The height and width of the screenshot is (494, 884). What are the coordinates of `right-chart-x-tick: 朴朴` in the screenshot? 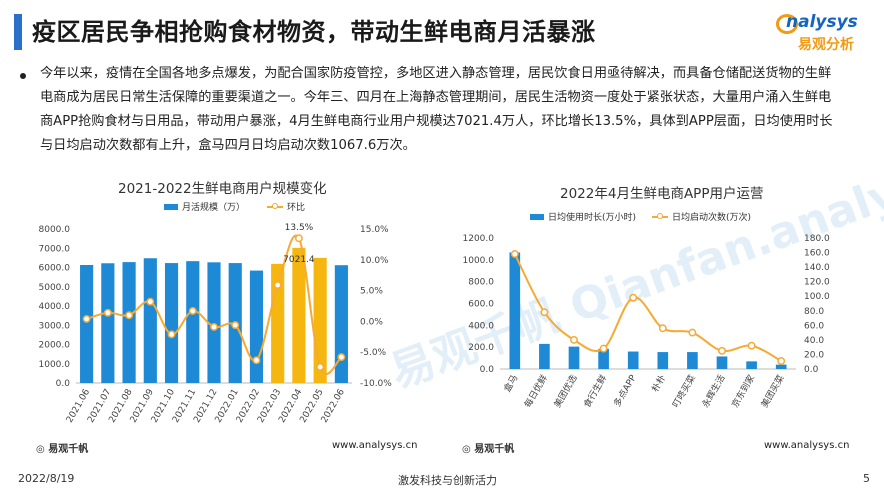 It's located at (658, 384).